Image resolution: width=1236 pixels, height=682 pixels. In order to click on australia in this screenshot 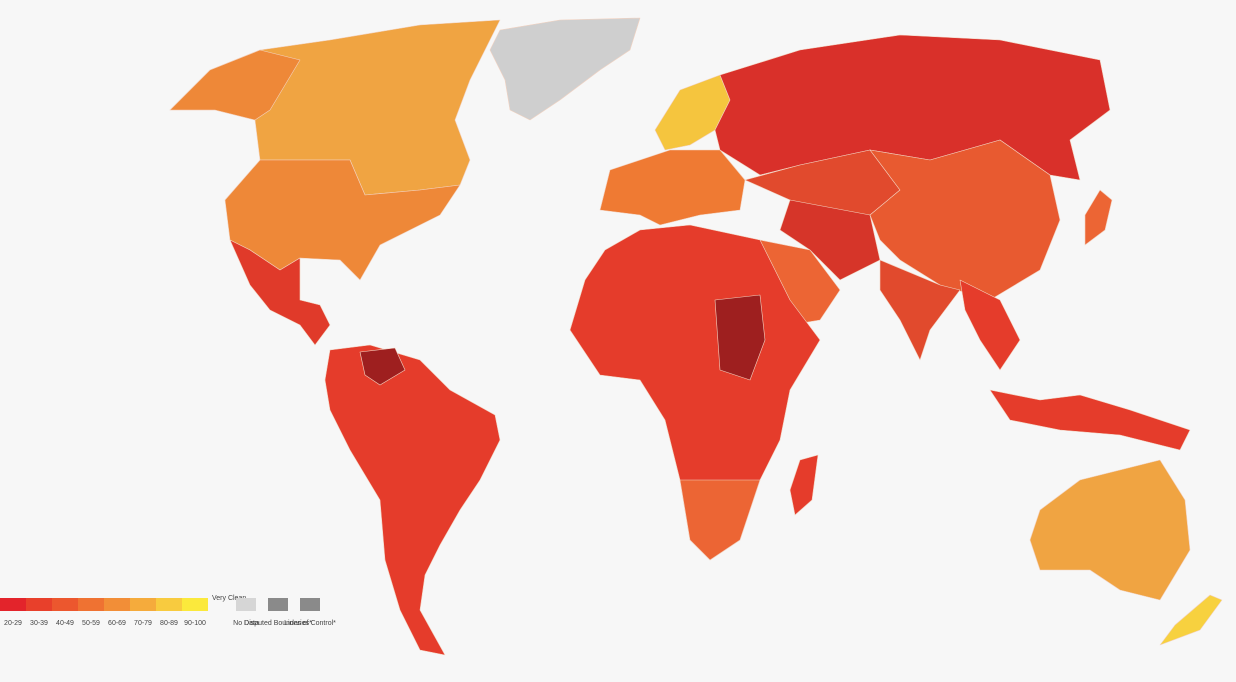, I will do `click(1110, 530)`.